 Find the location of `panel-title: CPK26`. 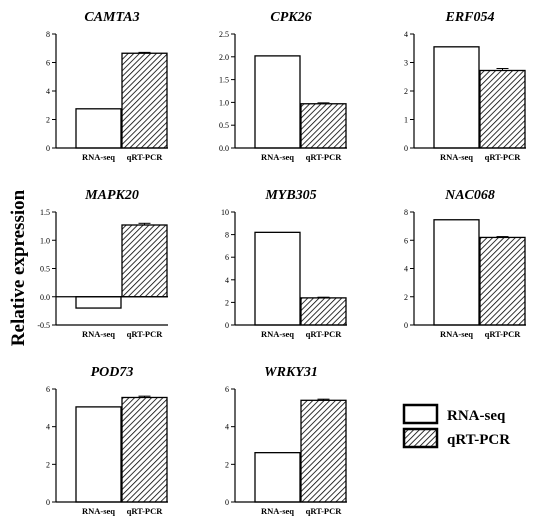

panel-title: CPK26 is located at coordinates (290, 17).